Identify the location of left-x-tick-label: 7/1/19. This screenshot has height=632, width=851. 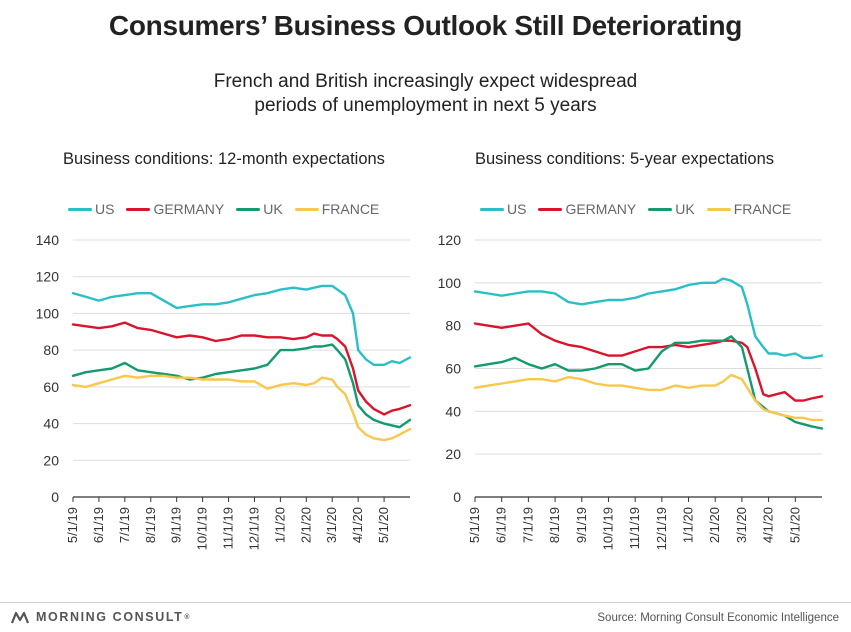
(124, 525).